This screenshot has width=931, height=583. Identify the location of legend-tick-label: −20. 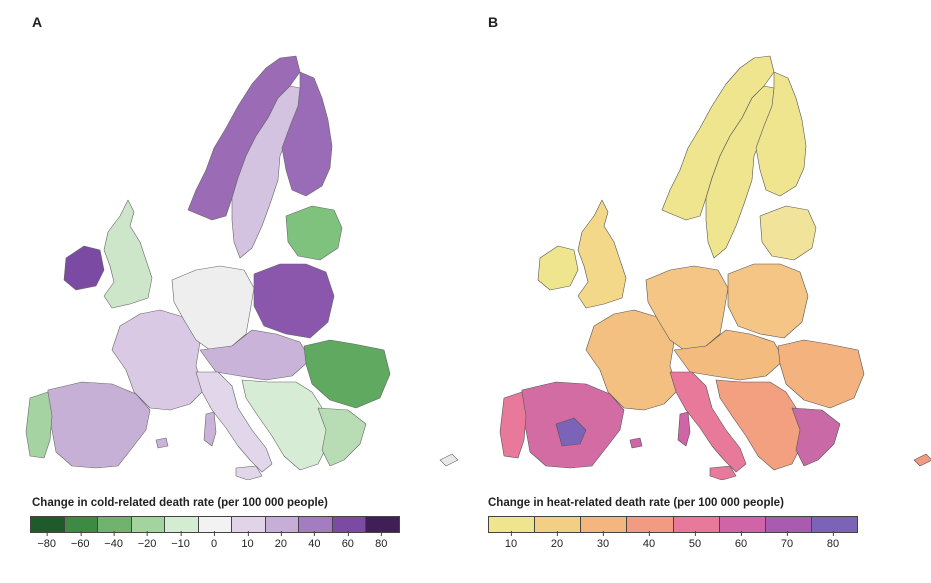
(147, 540).